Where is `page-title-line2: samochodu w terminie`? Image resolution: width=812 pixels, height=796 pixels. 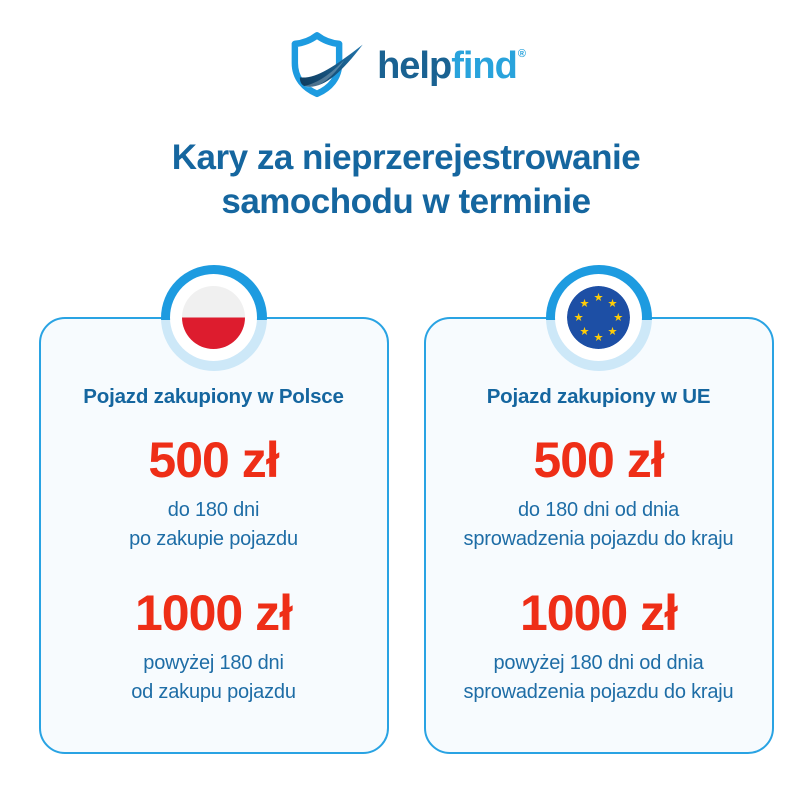 page-title-line2: samochodu w terminie is located at coordinates (406, 201).